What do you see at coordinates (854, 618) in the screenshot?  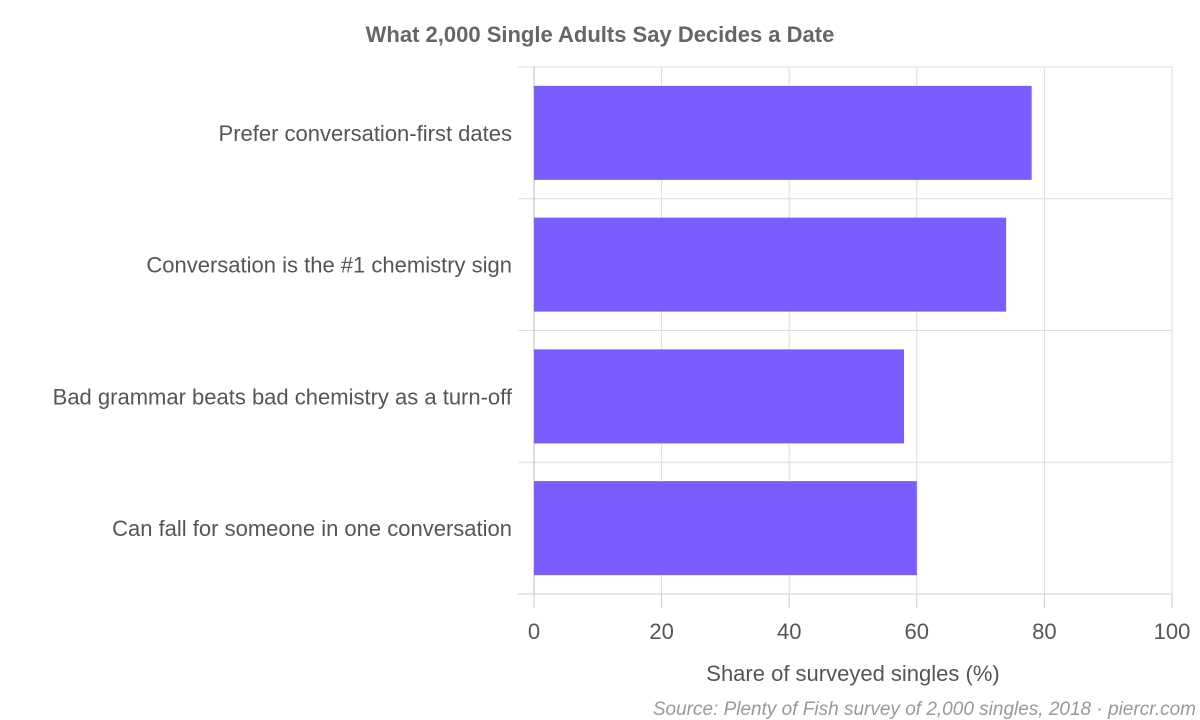 I see `x-axis: 0 20 40 60 80 100` at bounding box center [854, 618].